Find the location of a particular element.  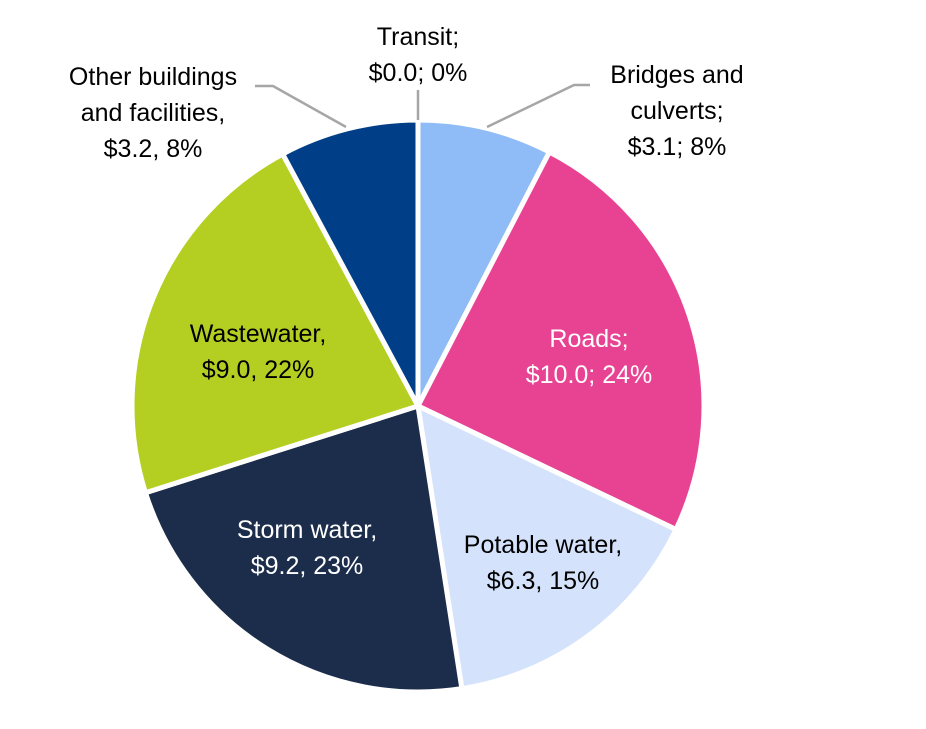

leader-line-bridges-and-culverts is located at coordinates (538, 106).